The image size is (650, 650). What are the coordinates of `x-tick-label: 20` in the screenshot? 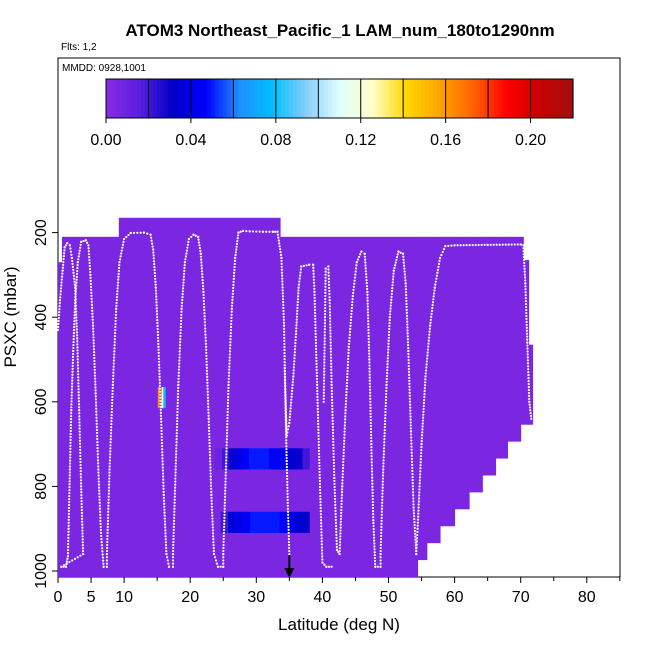 It's located at (190, 597).